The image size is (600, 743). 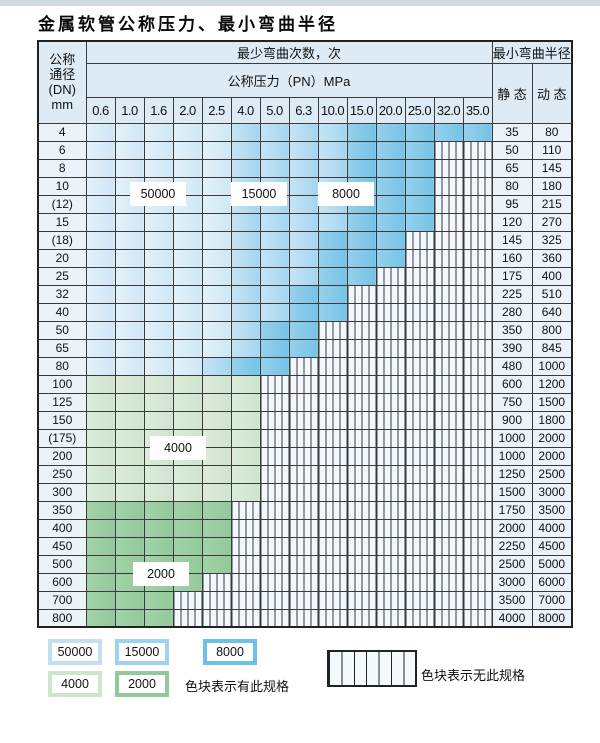 What do you see at coordinates (512, 312) in the screenshot?
I see `static-radius-cell: 280` at bounding box center [512, 312].